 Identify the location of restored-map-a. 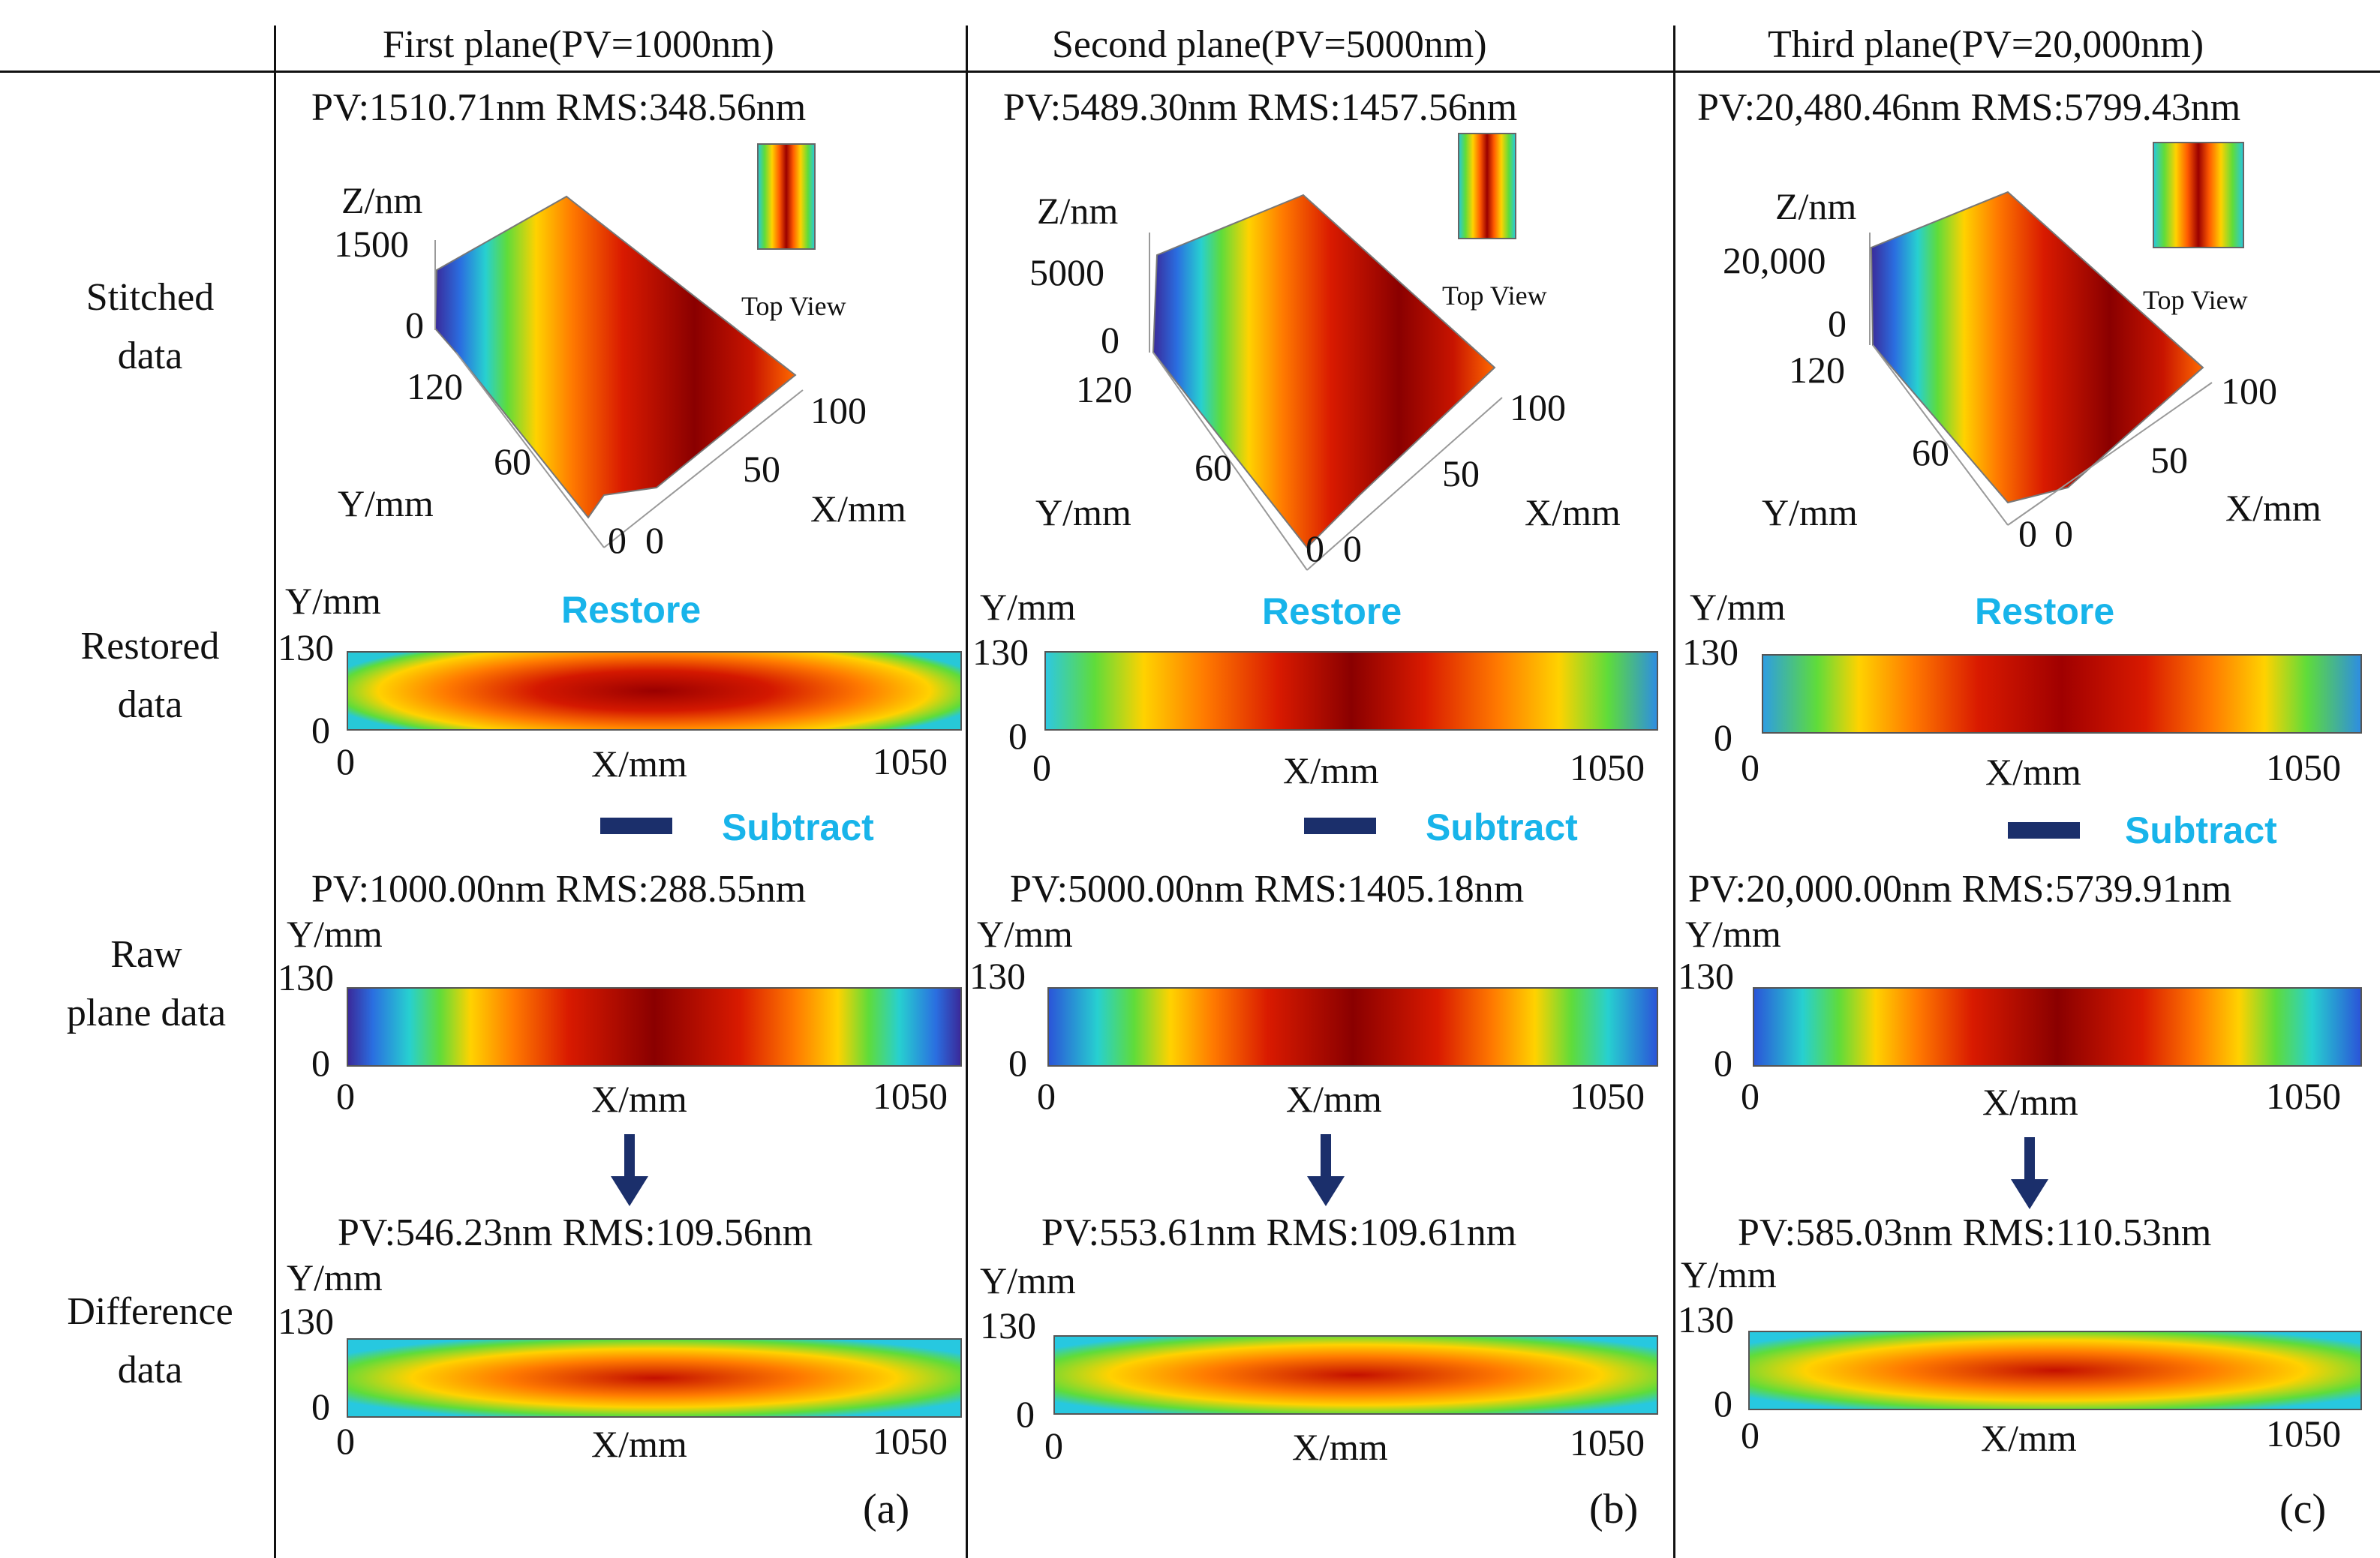
(654, 691).